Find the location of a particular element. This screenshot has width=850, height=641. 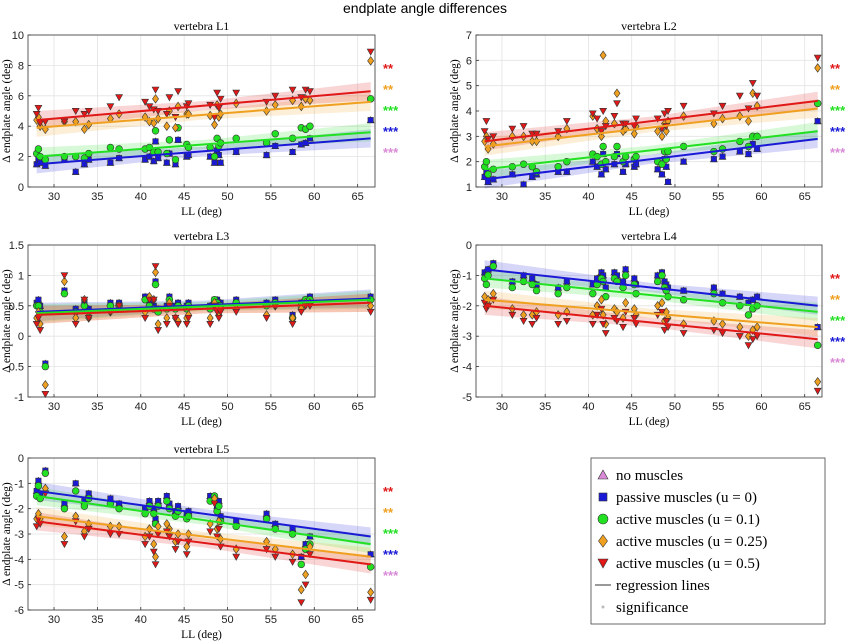

legend-item: regression lines is located at coordinates (652, 586).